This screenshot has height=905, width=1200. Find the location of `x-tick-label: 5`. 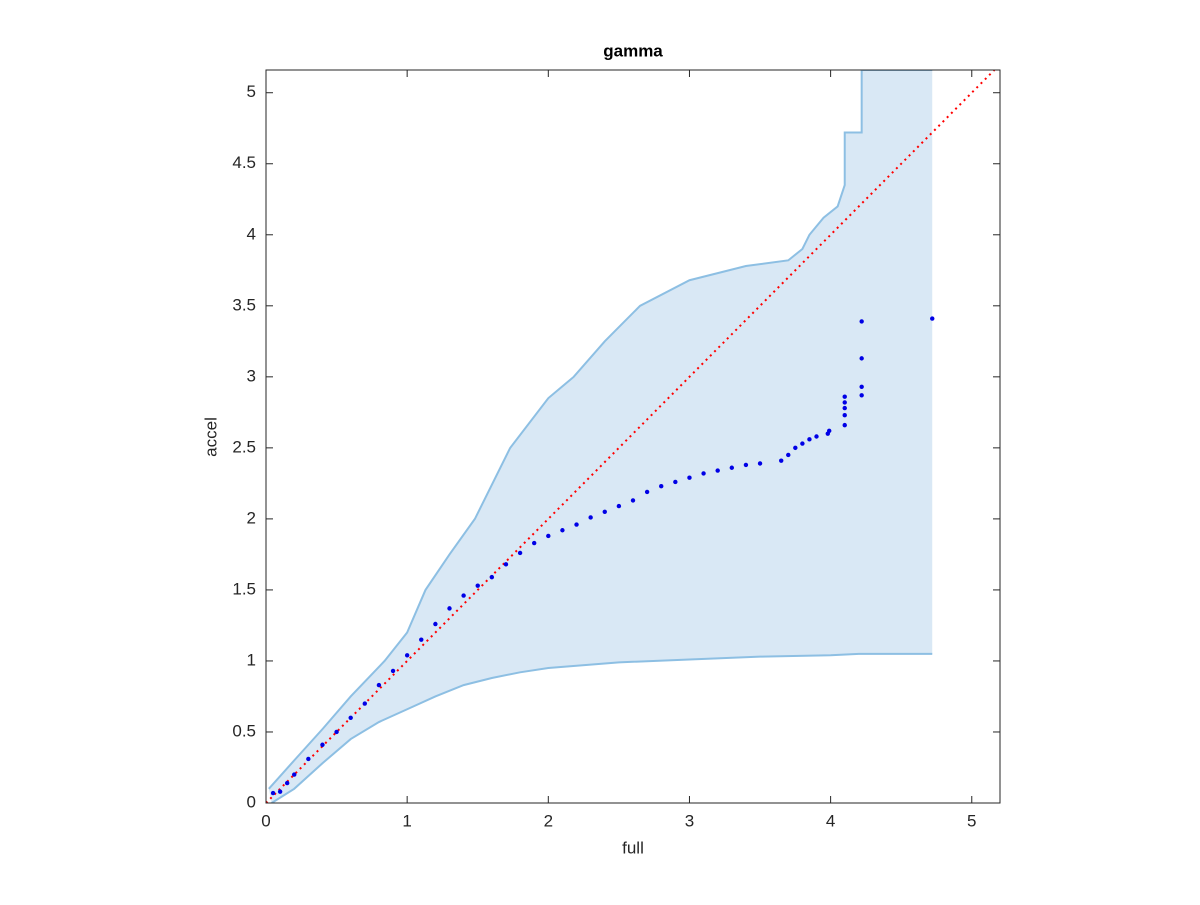

x-tick-label: 5 is located at coordinates (971, 820).